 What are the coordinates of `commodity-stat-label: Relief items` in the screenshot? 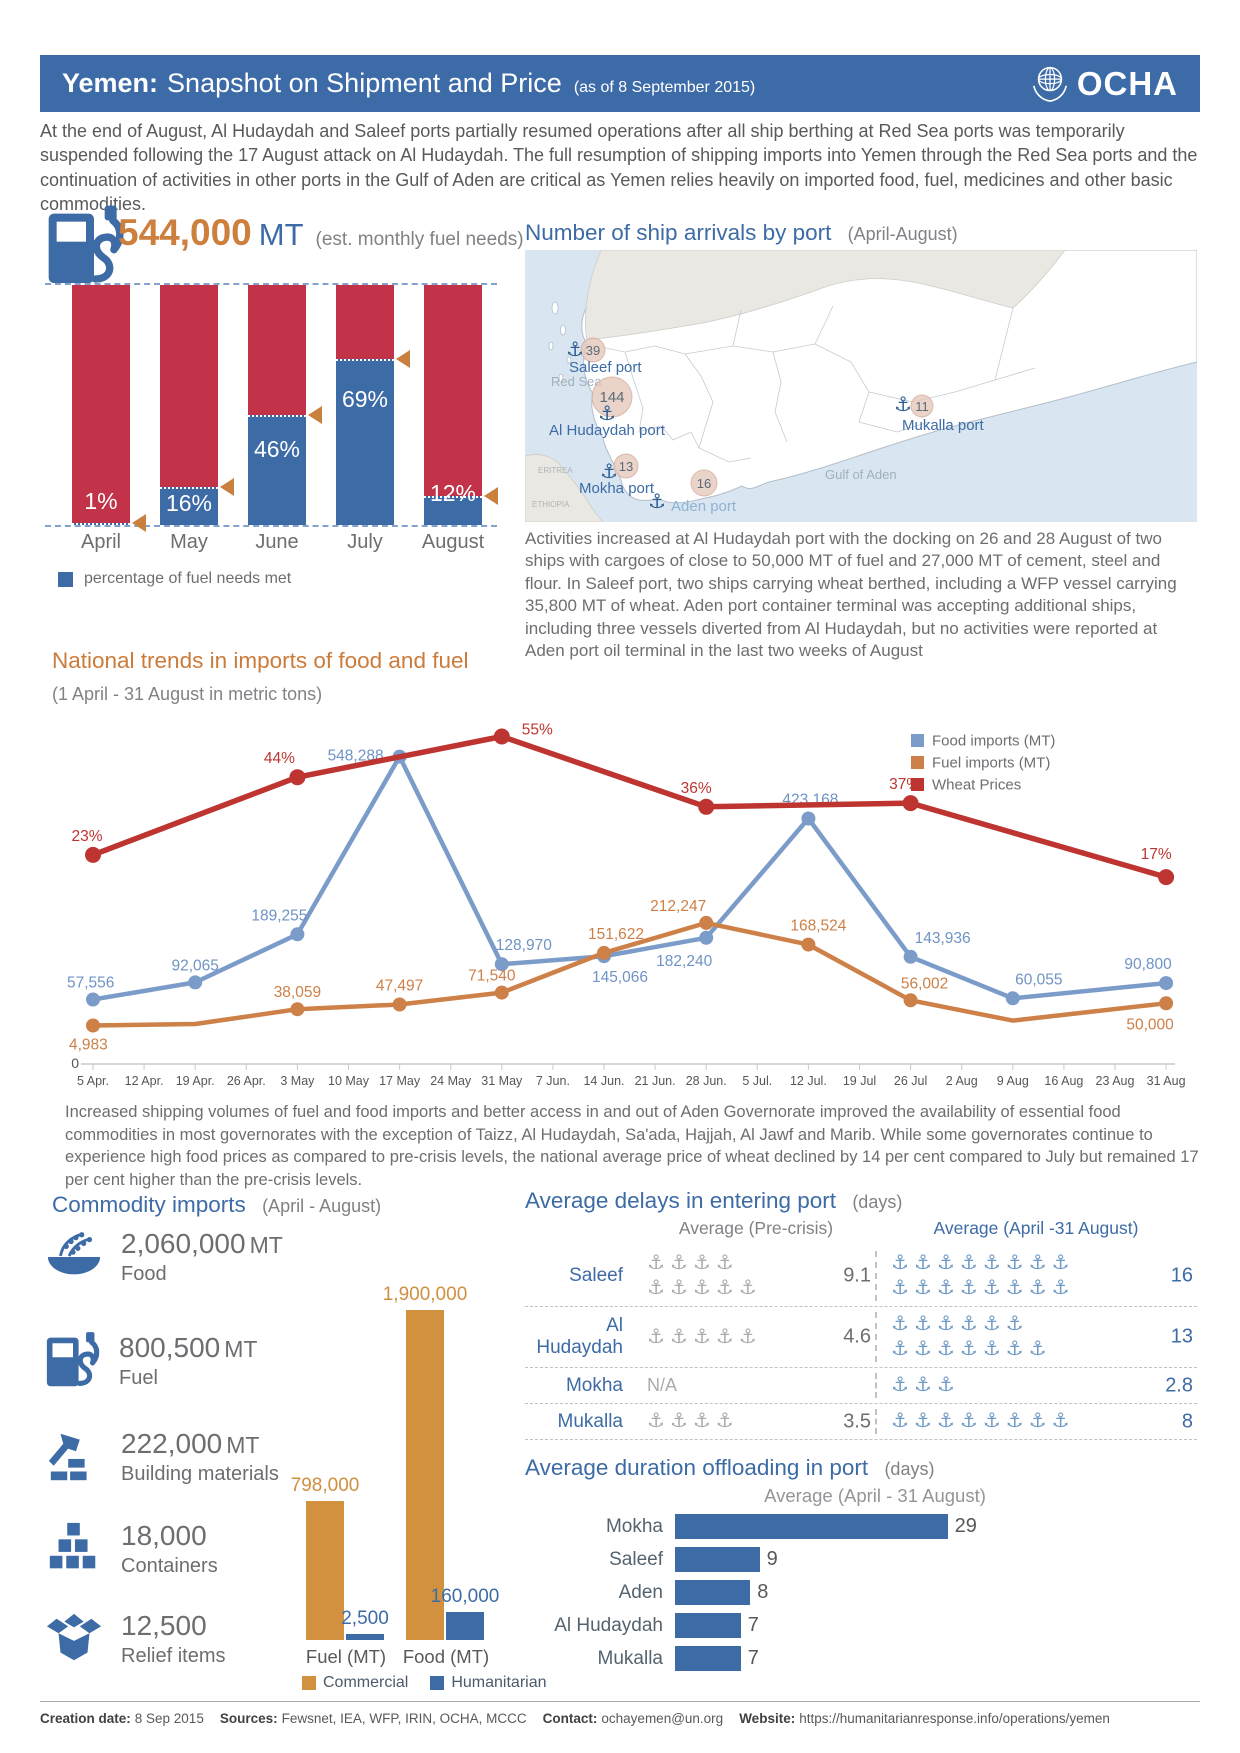 It's located at (173, 1656).